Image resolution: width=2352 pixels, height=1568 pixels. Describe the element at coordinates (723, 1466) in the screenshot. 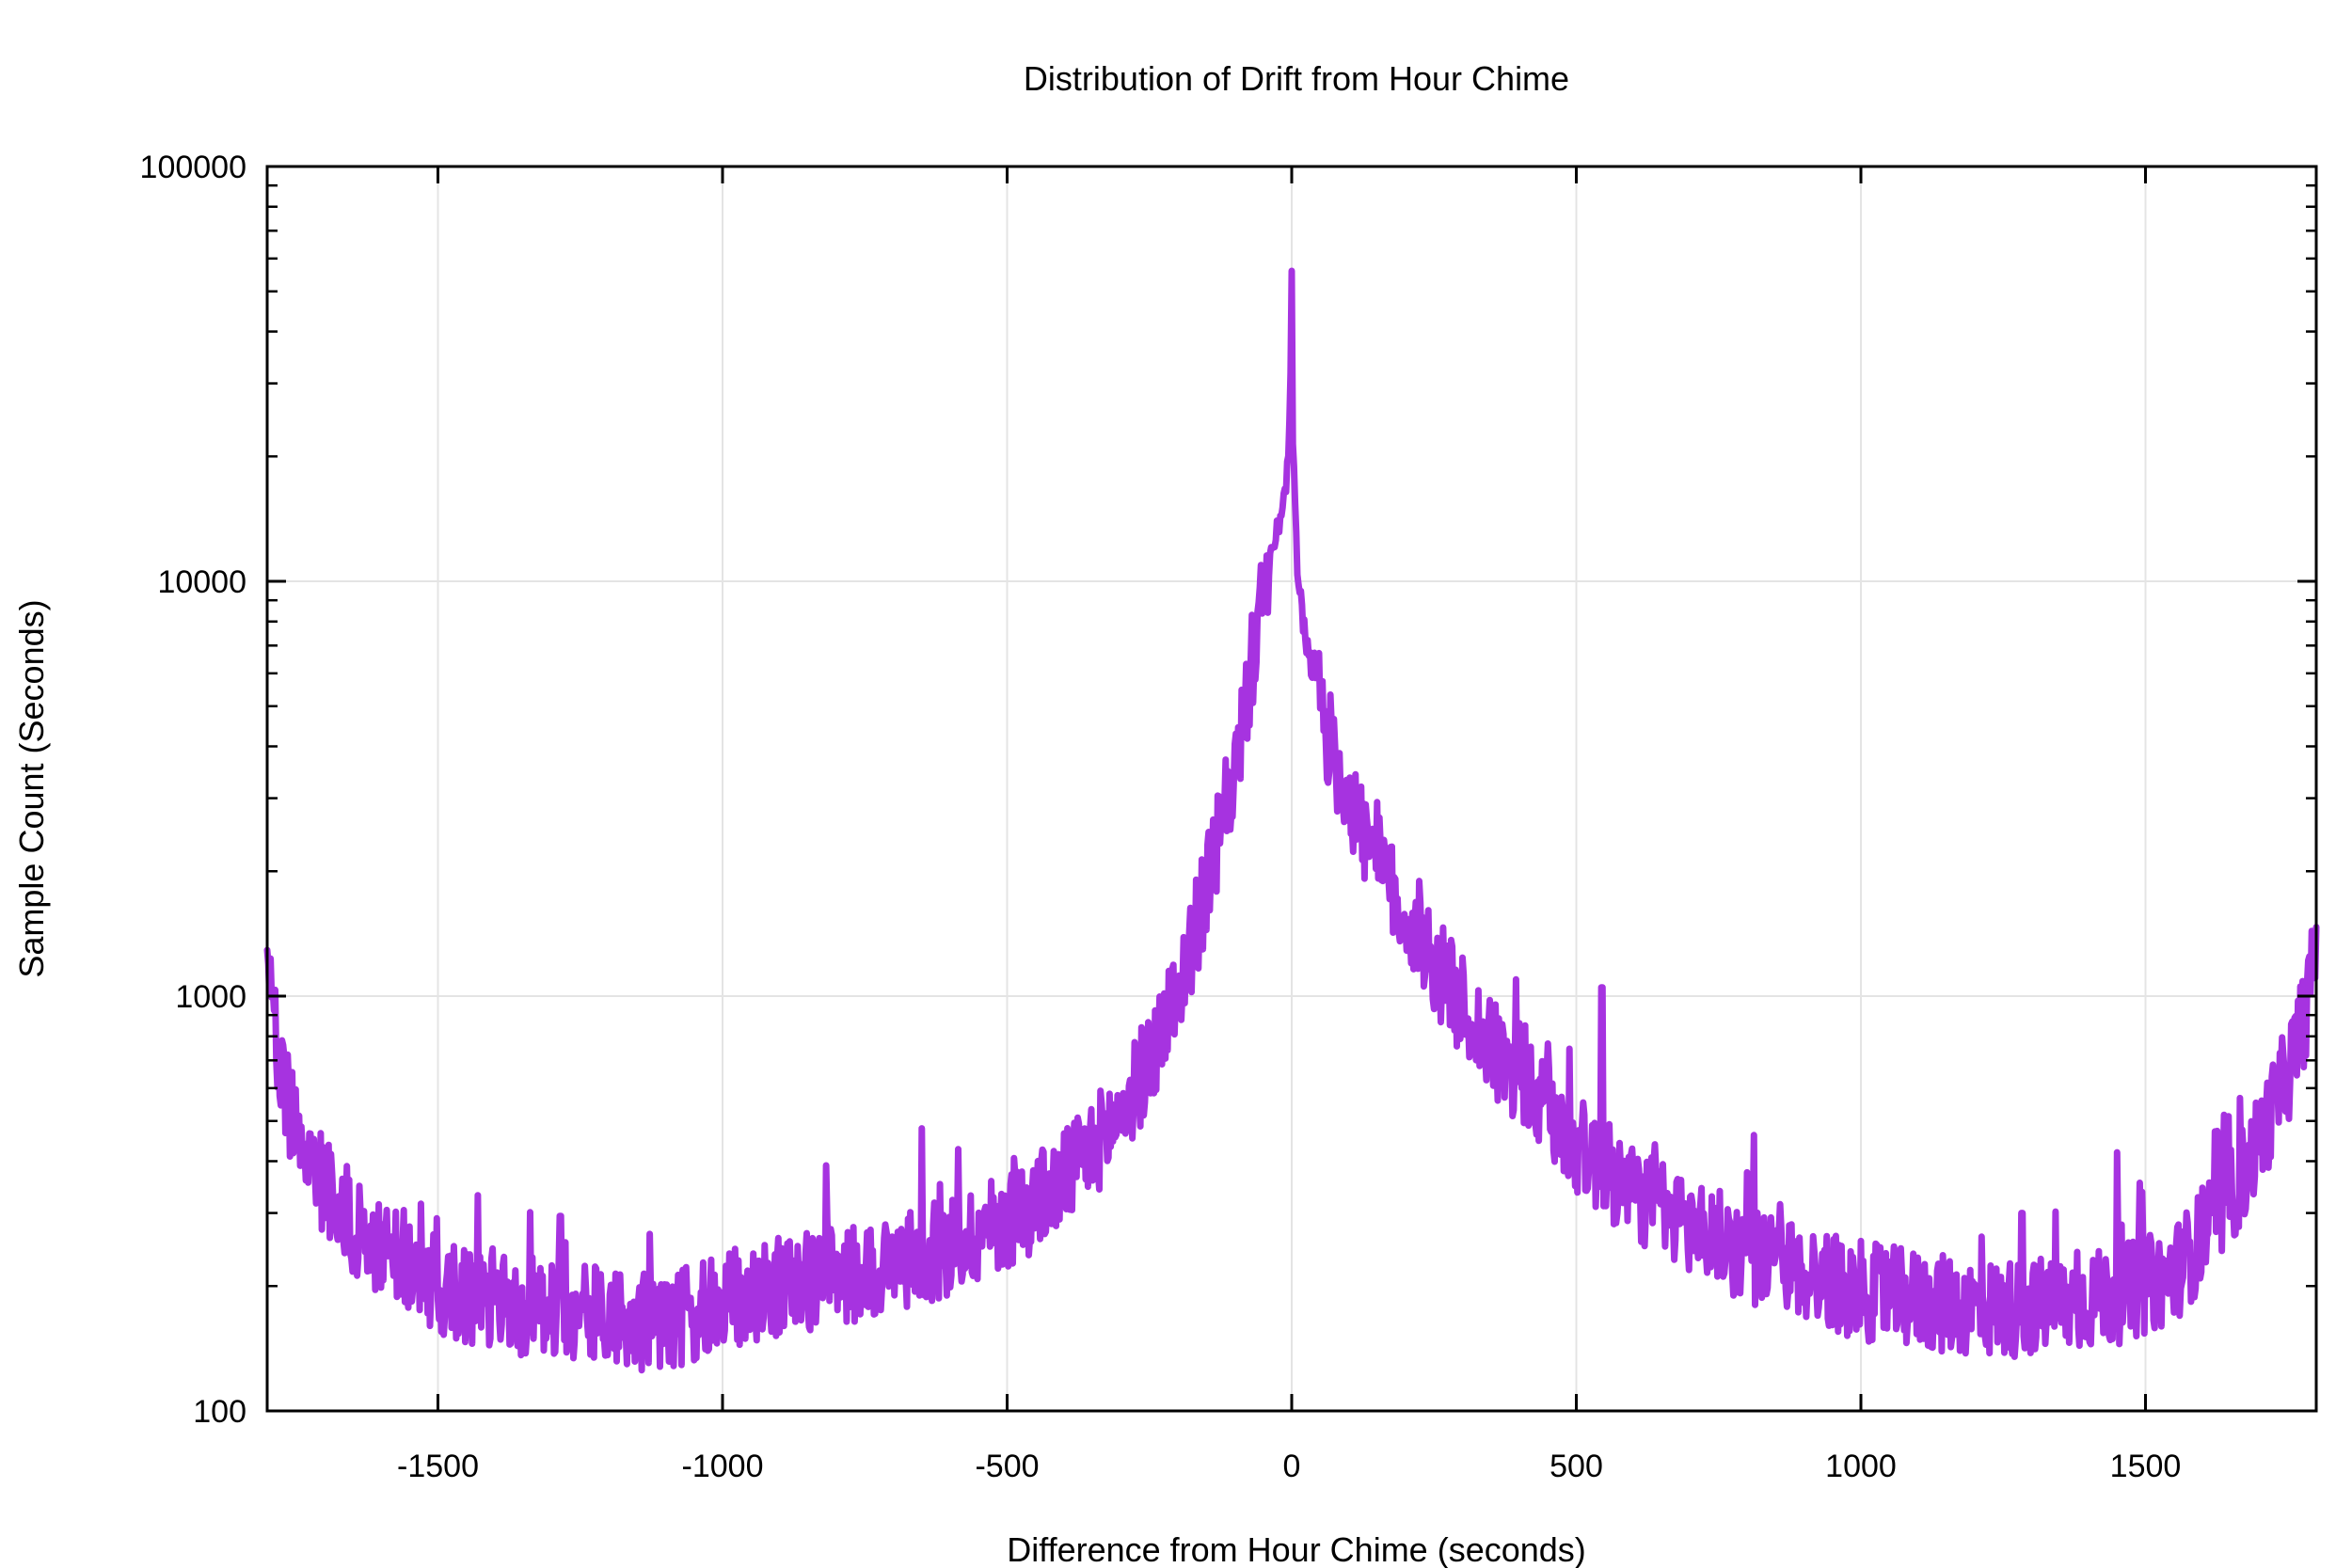

I see `x-tick-label: -1000` at that location.